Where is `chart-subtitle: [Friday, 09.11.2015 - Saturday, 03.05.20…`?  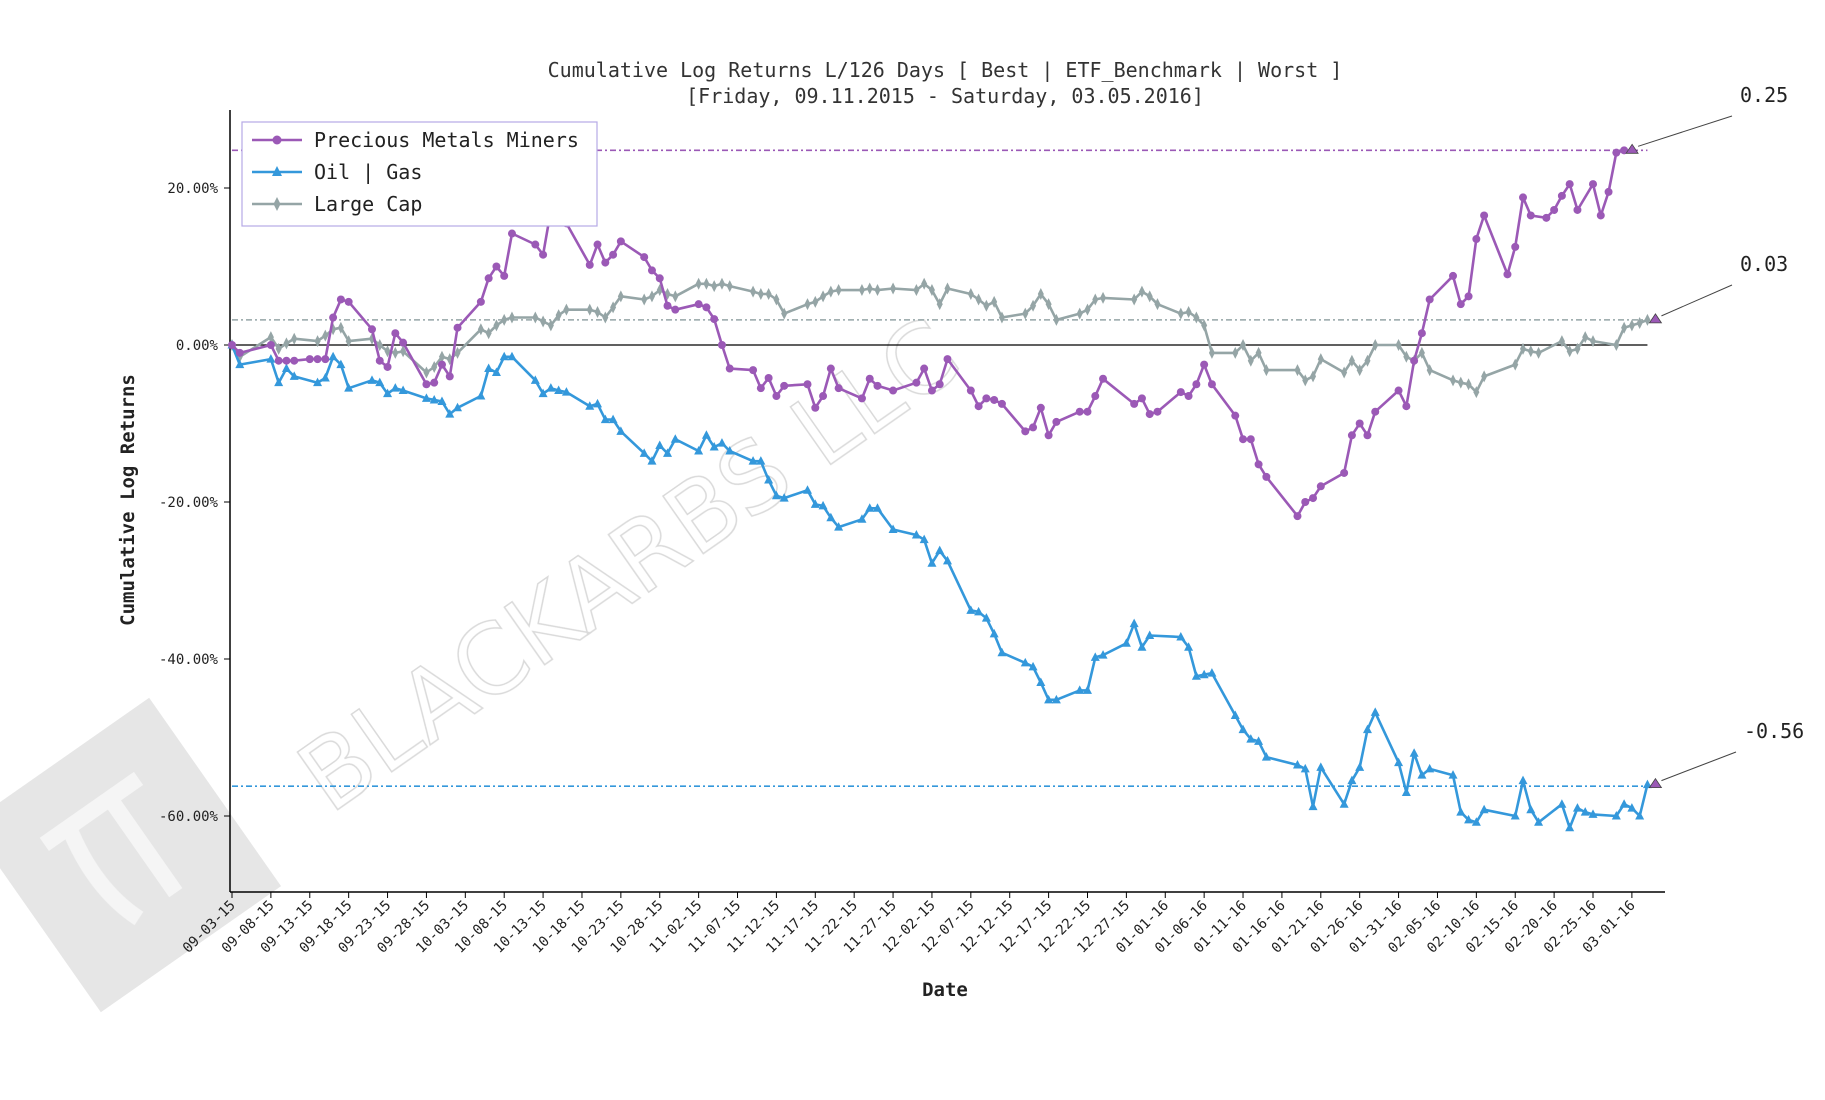
chart-subtitle: [Friday, 09.11.2015 - Saturday, 03.05.20… is located at coordinates (945, 96).